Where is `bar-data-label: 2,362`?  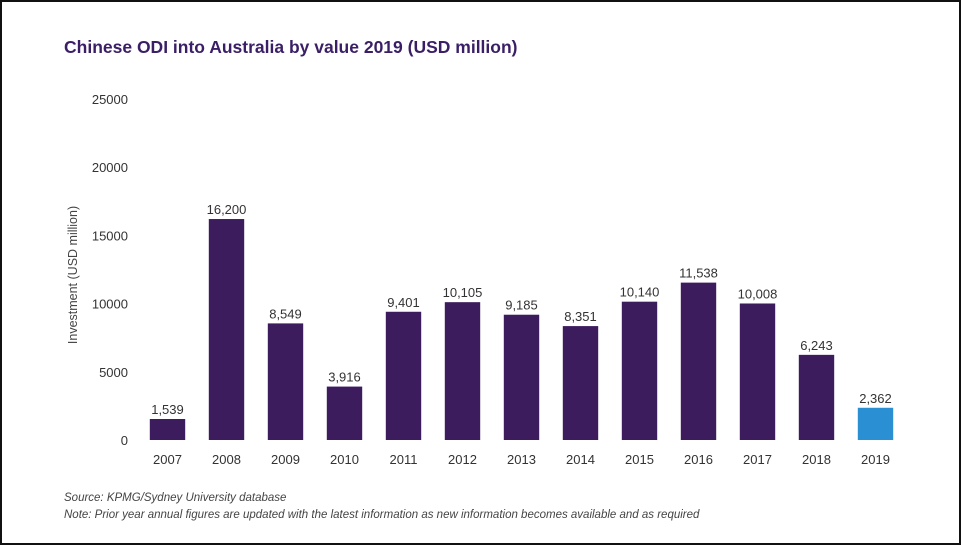
bar-data-label: 2,362 is located at coordinates (875, 398).